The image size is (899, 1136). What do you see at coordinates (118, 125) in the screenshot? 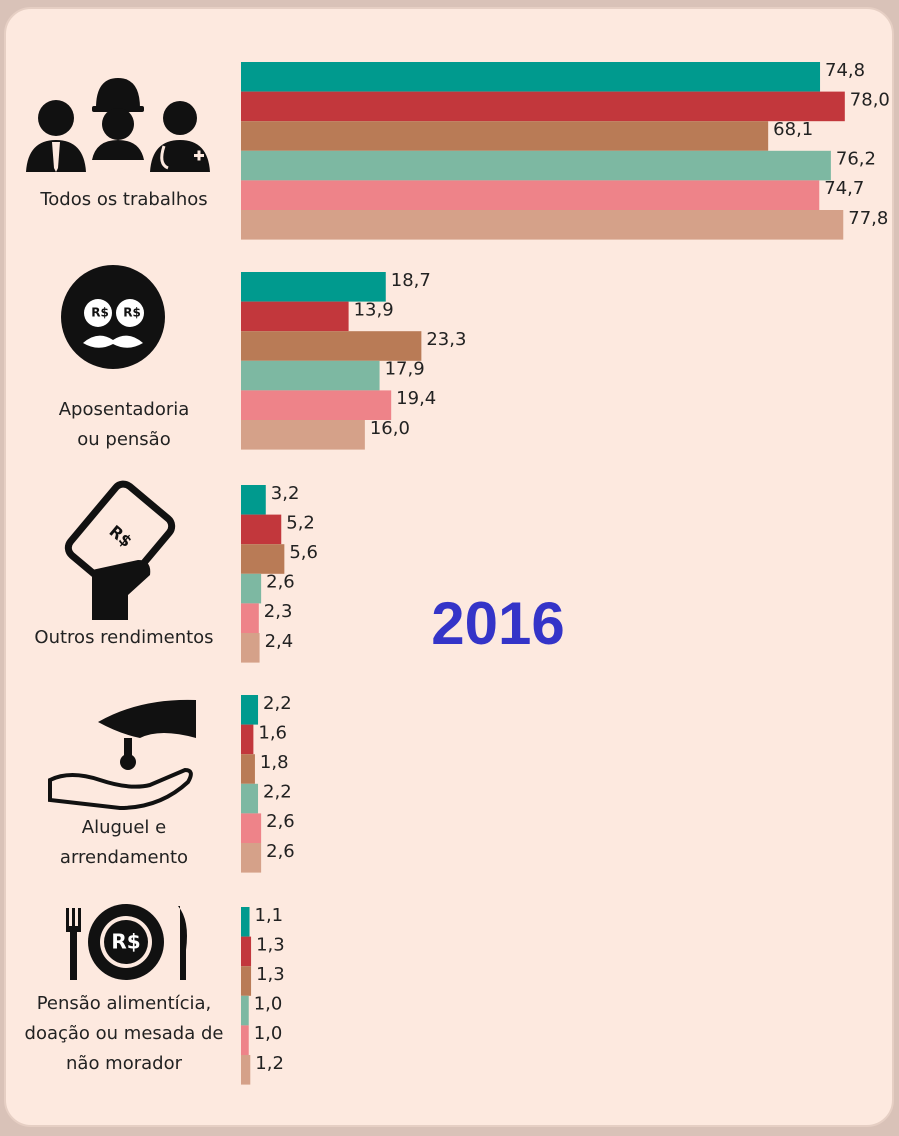
I see `icon-workers` at bounding box center [118, 125].